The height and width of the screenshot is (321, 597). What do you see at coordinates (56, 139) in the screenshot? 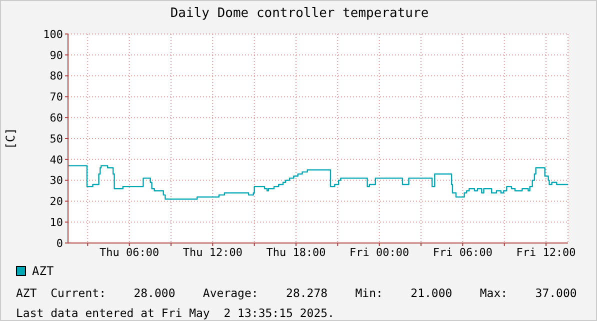
I see `y-tick-label: 50` at bounding box center [56, 139].